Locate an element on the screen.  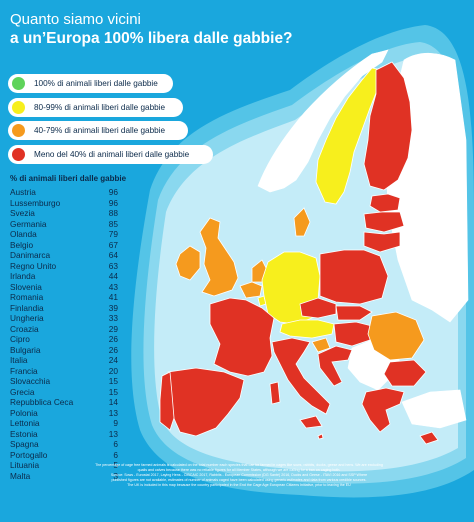
table-row: Austria 96 is located at coordinates (64, 192).